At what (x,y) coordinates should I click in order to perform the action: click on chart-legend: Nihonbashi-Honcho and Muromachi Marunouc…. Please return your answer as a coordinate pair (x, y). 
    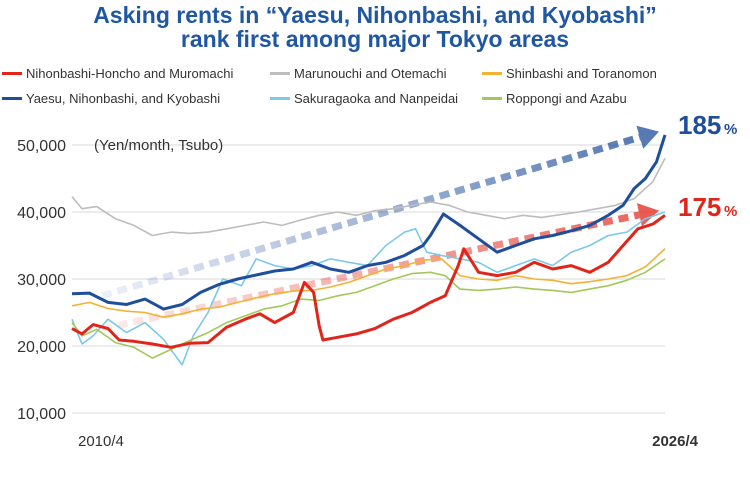
    Looking at the image, I should click on (375, 86).